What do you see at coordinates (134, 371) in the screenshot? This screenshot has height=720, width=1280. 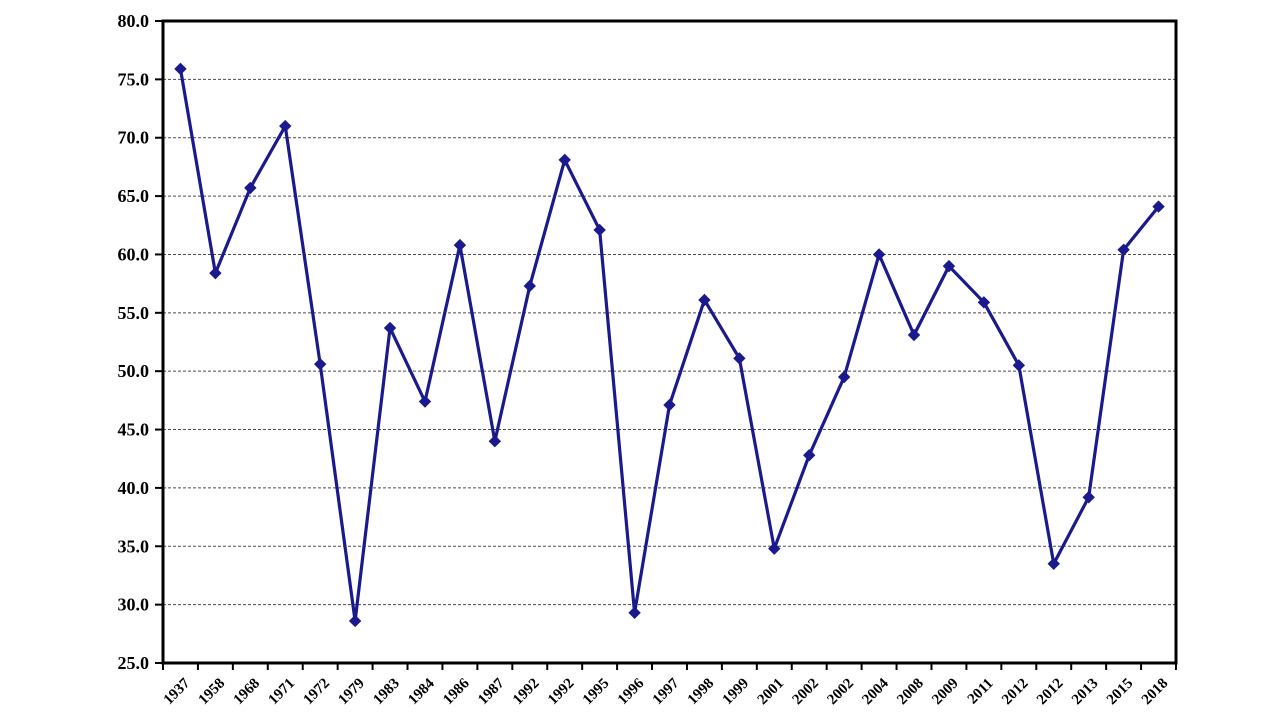 I see `y-tick-label: 50.0` at bounding box center [134, 371].